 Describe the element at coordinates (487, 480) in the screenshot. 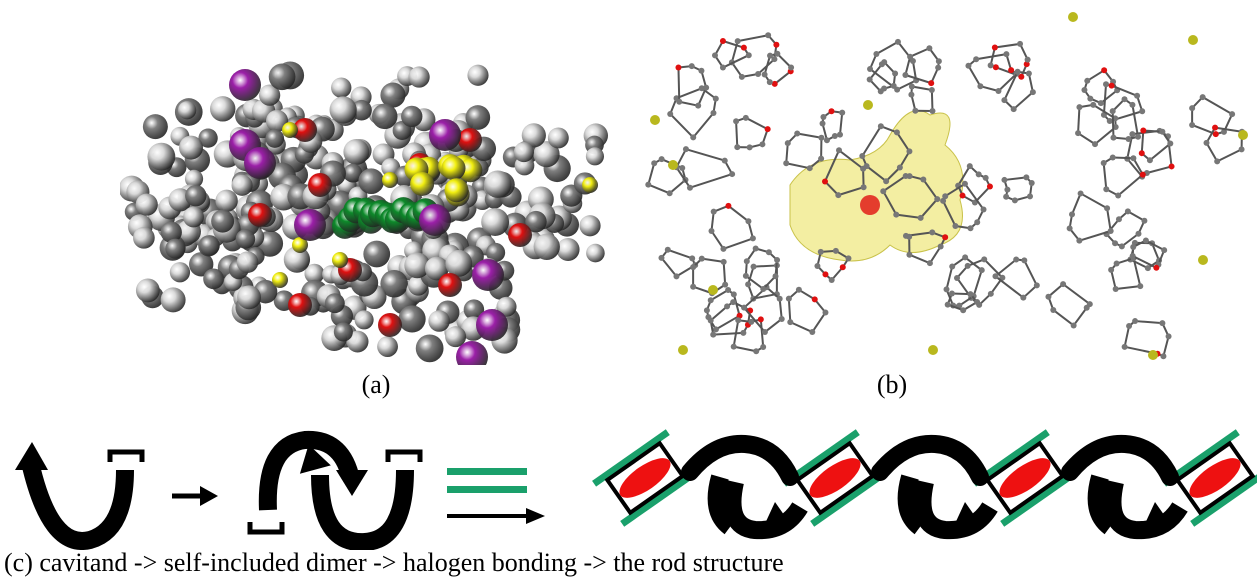

I see `equals-symbol` at that location.